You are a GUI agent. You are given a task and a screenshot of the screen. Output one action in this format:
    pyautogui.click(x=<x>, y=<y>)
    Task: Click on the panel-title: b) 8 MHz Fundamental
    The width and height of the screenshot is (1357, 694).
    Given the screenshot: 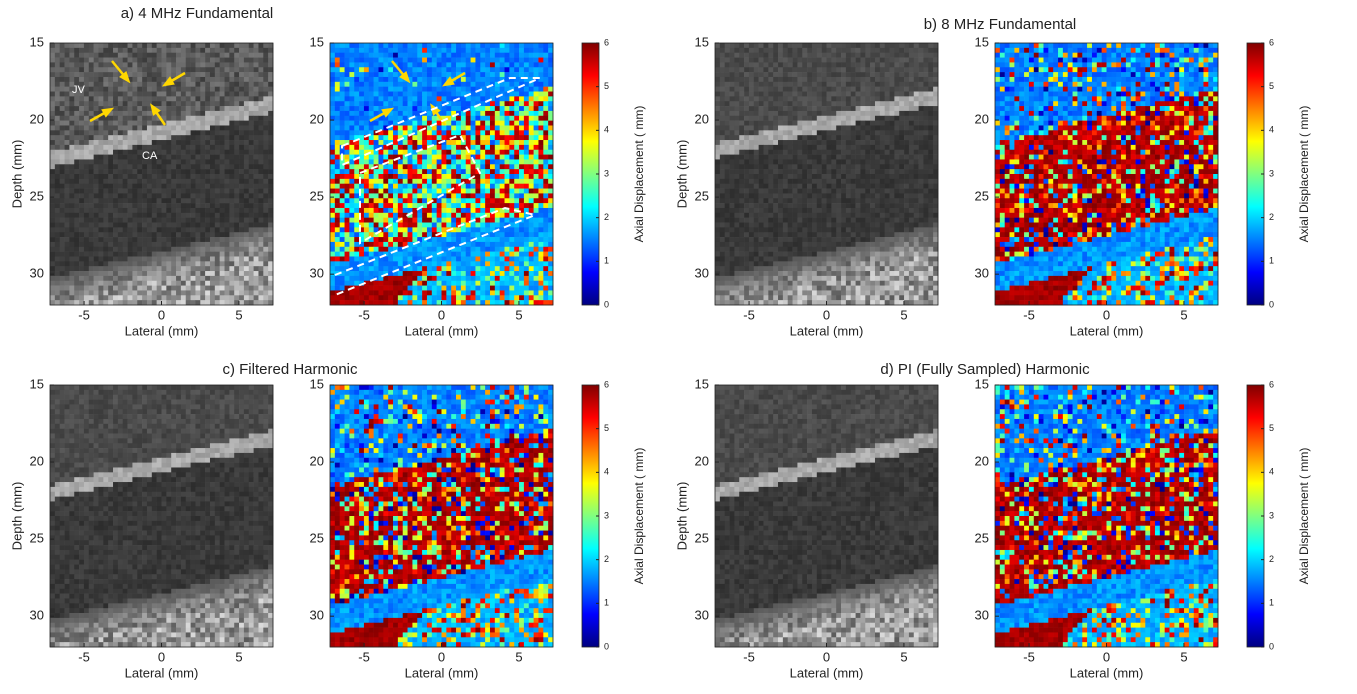 What is the action you would take?
    pyautogui.click(x=1000, y=24)
    